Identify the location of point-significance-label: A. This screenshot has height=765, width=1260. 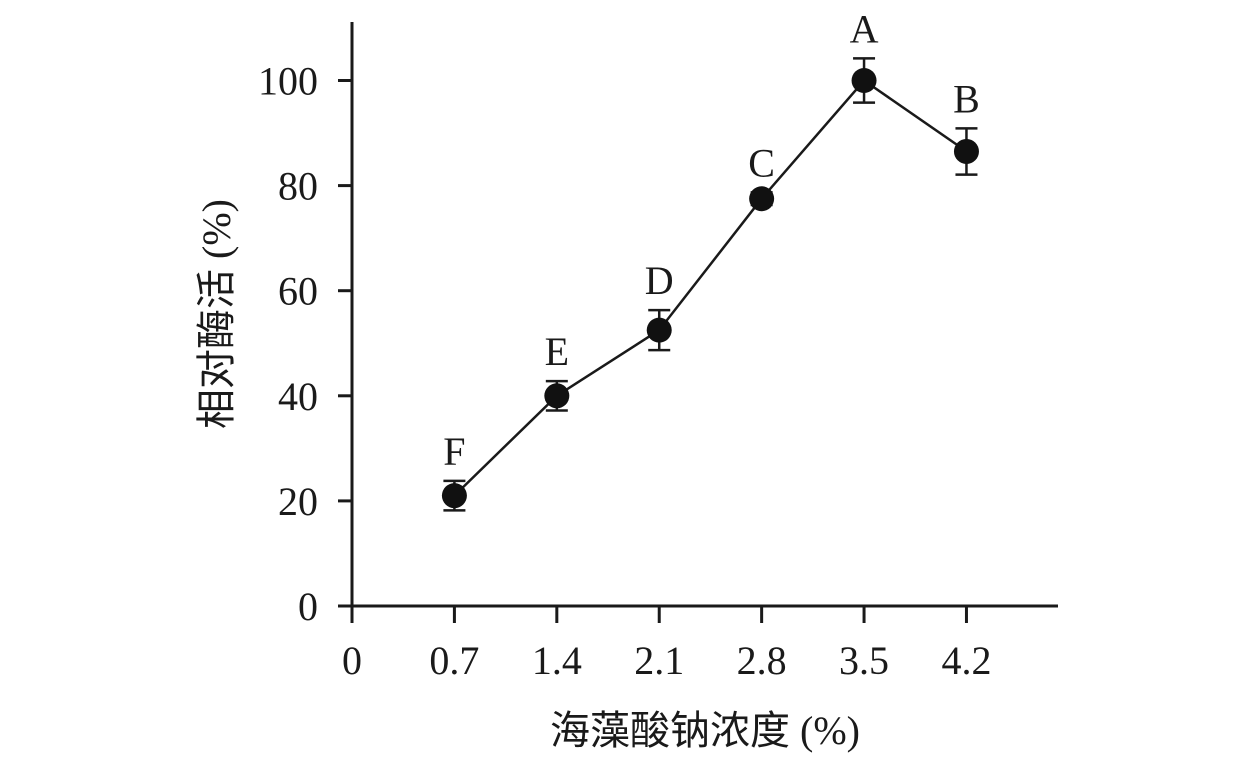
(864, 28).